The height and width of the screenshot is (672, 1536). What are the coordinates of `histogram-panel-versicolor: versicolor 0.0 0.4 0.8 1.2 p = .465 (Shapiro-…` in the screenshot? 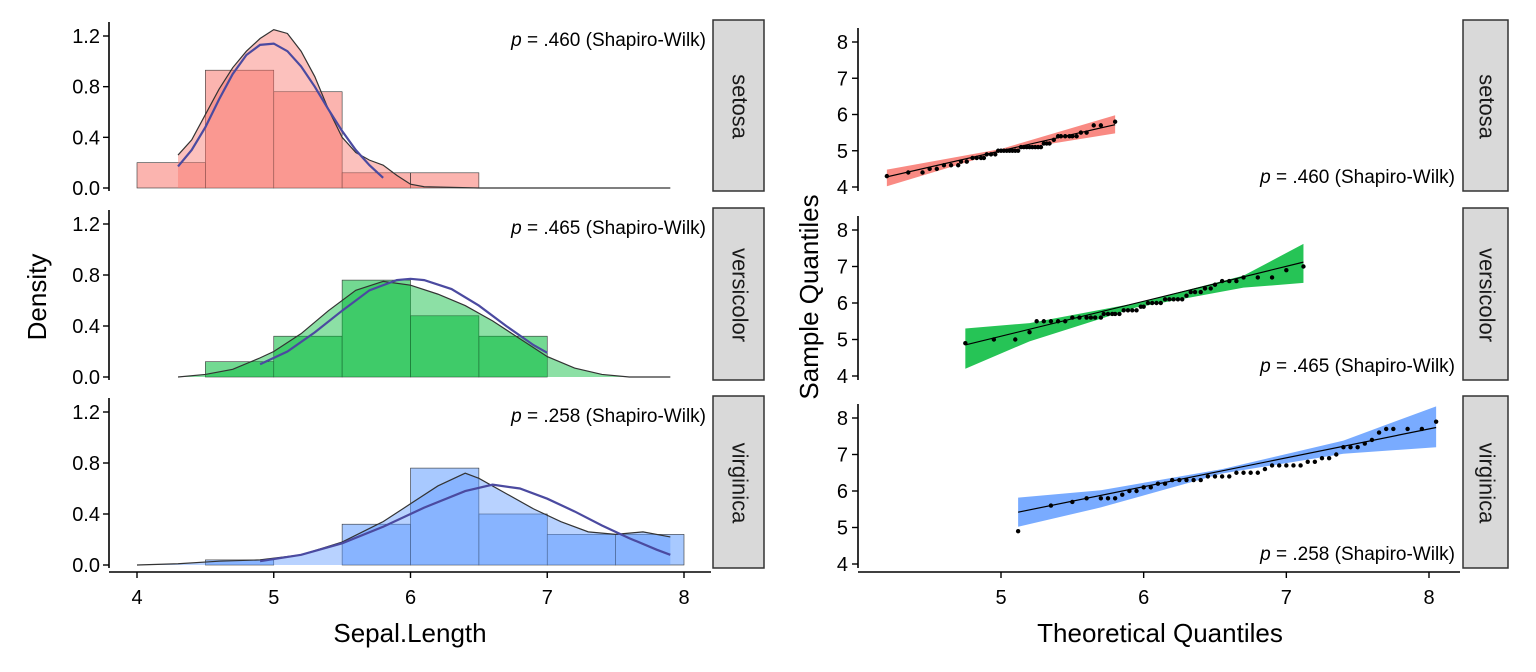 It's located at (418, 298).